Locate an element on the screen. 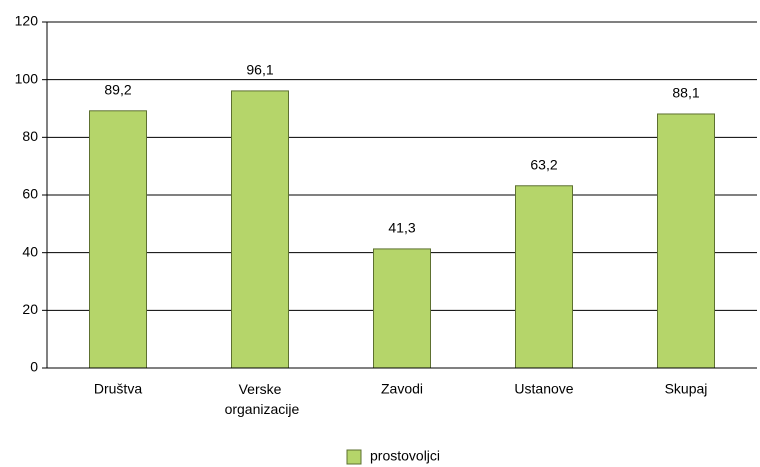 The image size is (760, 467). x-tick-label-line: Verske is located at coordinates (260, 389).